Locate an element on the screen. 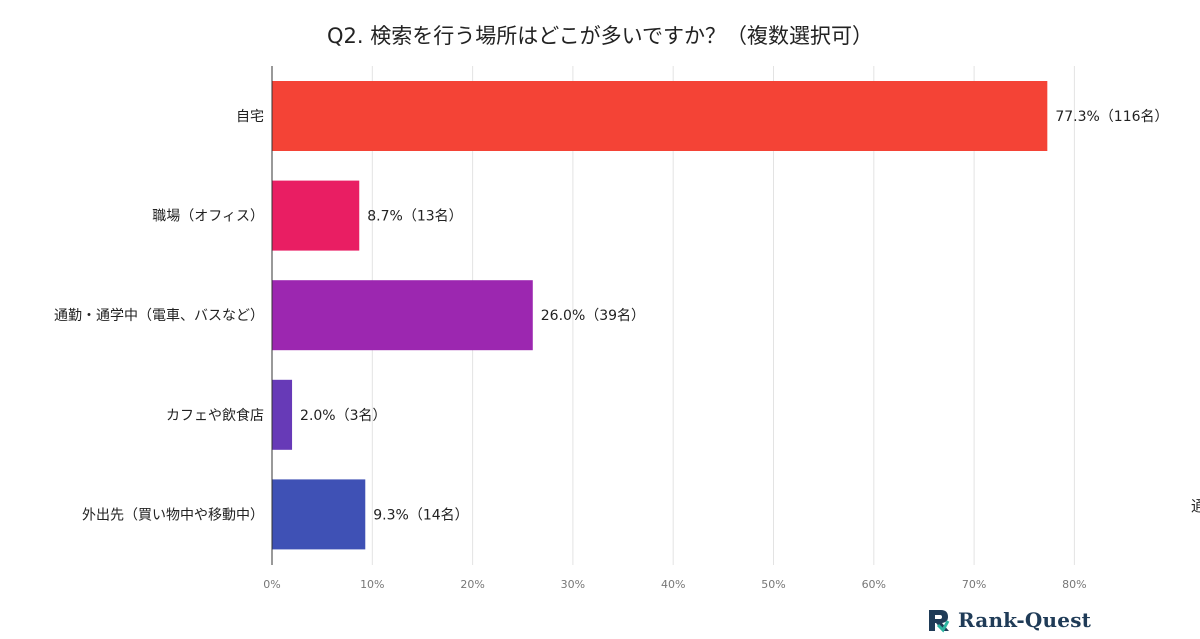  x-tick-label: 80% is located at coordinates (1074, 584).